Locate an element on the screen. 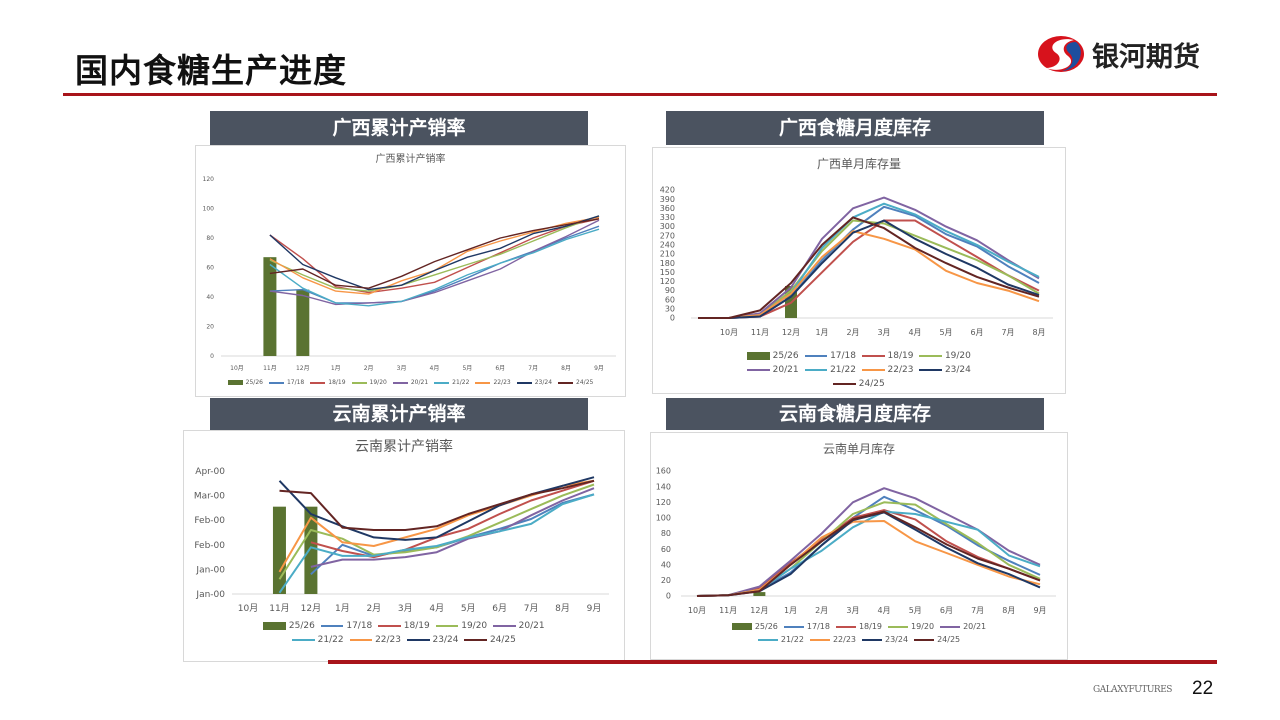 The height and width of the screenshot is (720, 1280). legend-item: 17/18 is located at coordinates (346, 626).